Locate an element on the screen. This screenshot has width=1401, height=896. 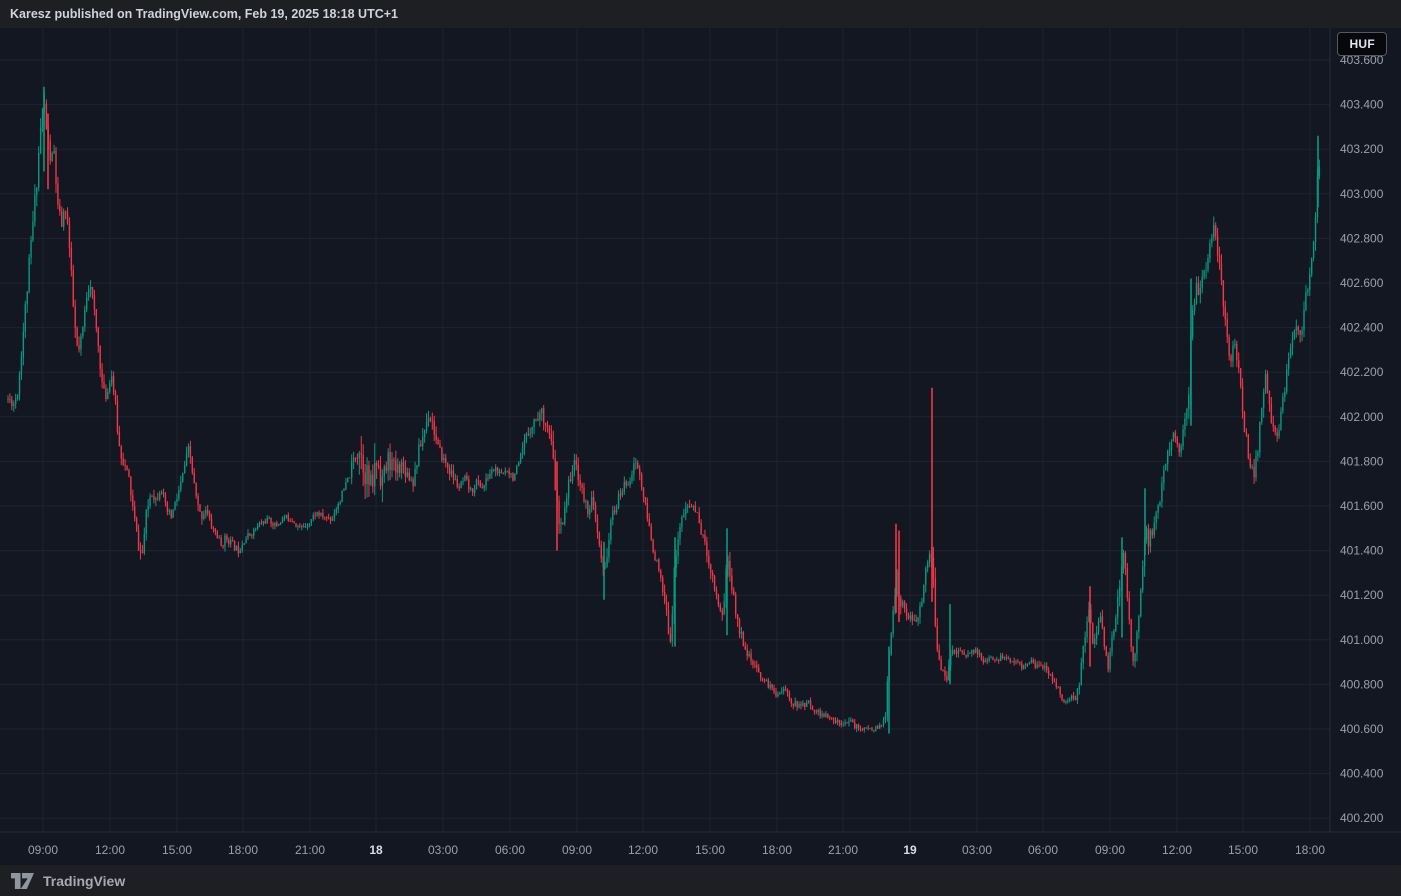
tradingview-logo-icon is located at coordinates (22, 880).